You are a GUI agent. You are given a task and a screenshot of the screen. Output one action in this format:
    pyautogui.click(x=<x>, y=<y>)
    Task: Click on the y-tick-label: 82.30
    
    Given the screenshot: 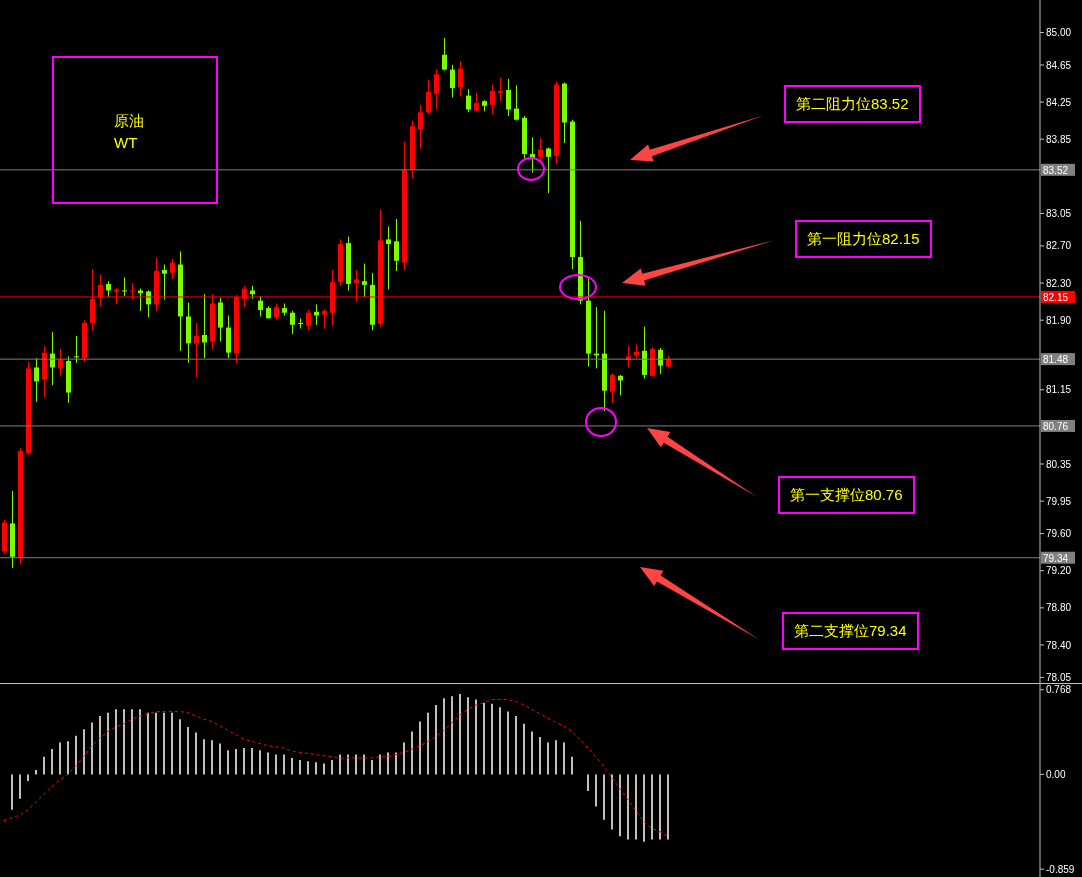 What is the action you would take?
    pyautogui.click(x=1059, y=283)
    